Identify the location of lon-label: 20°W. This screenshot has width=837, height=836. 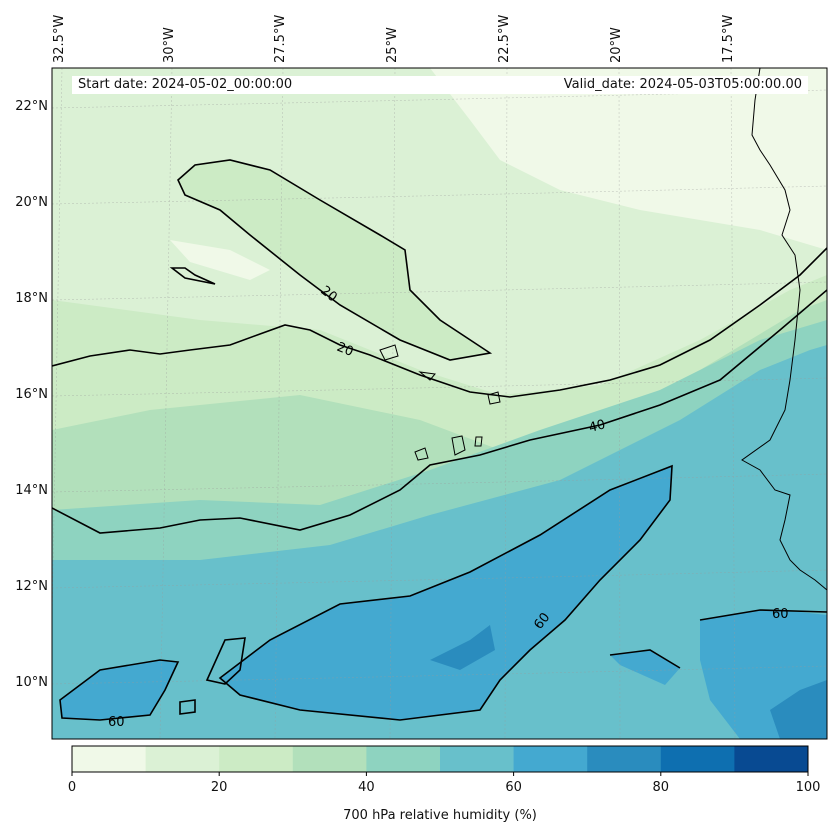
(616, 45).